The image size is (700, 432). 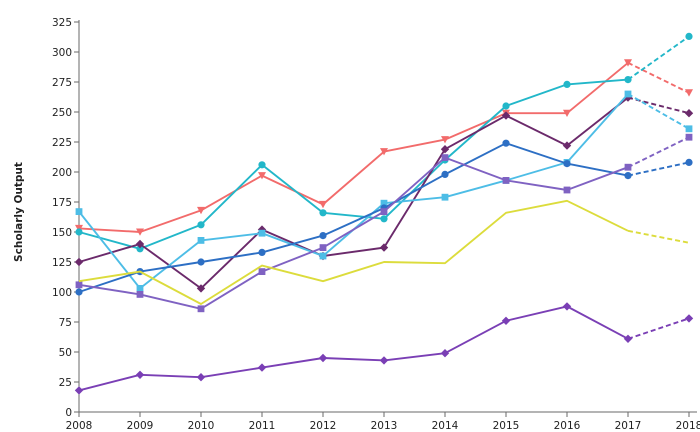 I want to click on x-tick-label: 2015, so click(x=506, y=426).